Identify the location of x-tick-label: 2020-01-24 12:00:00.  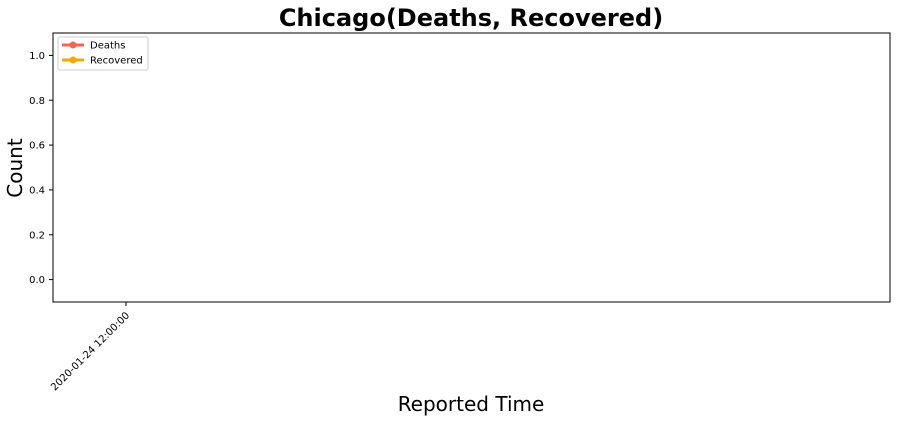
(90, 351).